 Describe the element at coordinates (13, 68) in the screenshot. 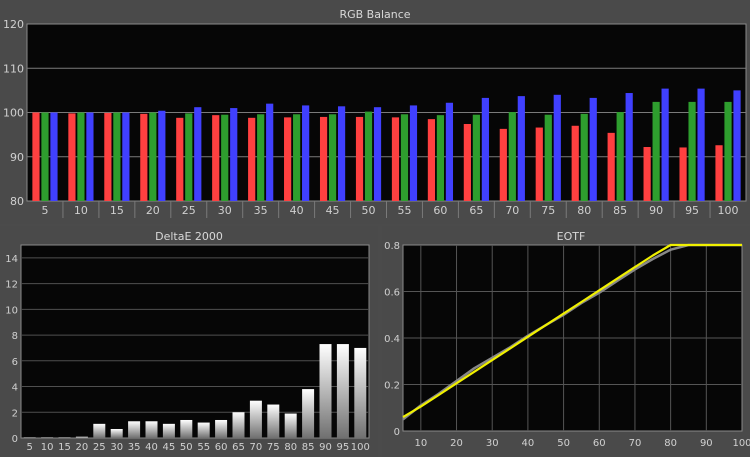

I see `y-tick-label: 110` at that location.